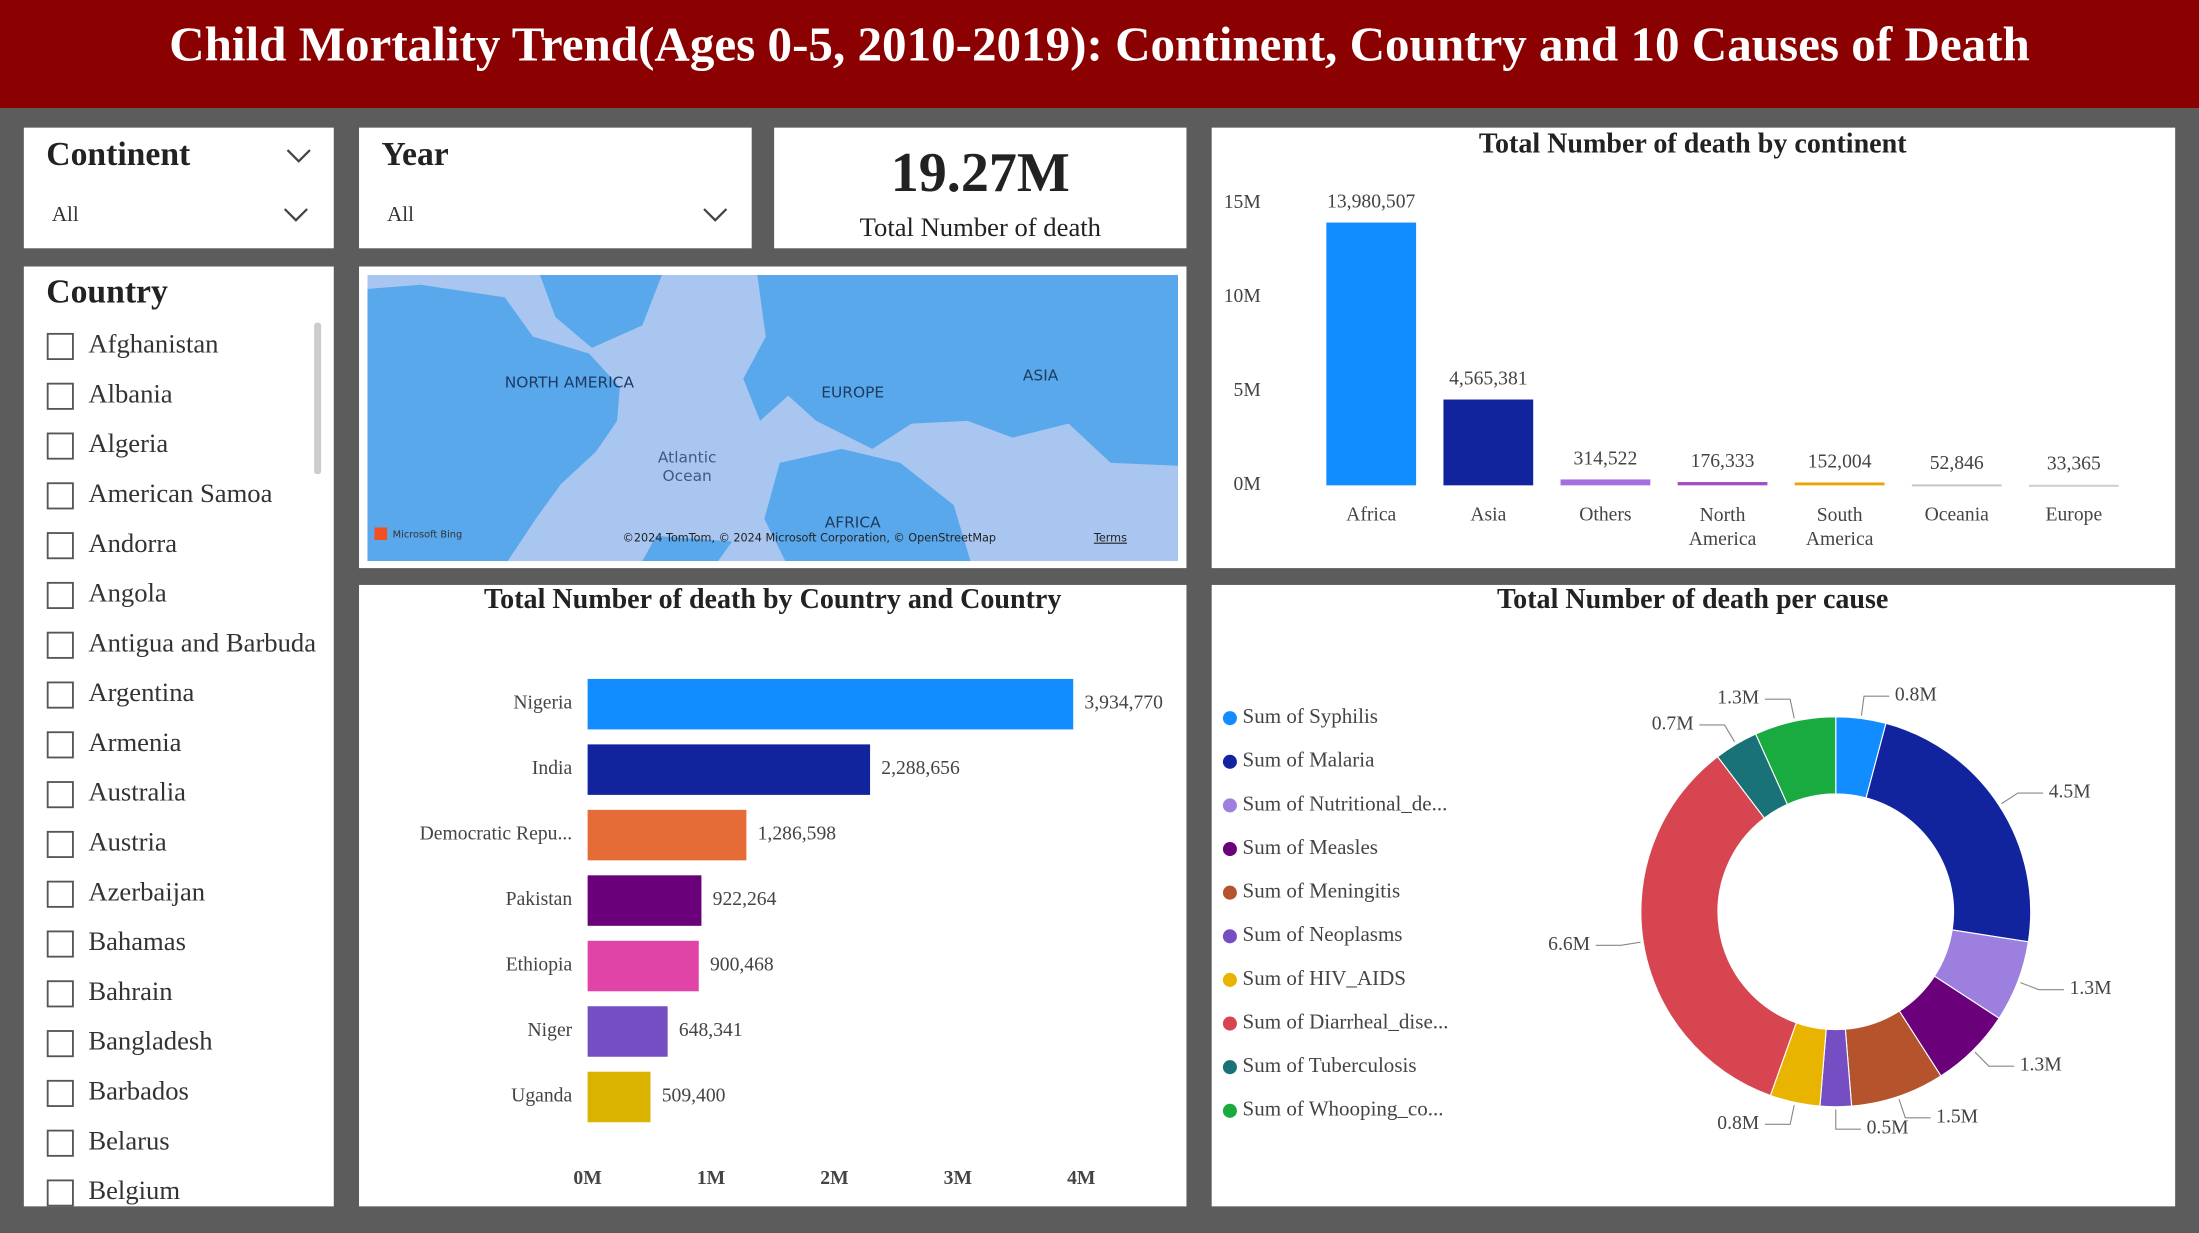 The image size is (2199, 1233). I want to click on country-option: Belgium, so click(134, 1190).